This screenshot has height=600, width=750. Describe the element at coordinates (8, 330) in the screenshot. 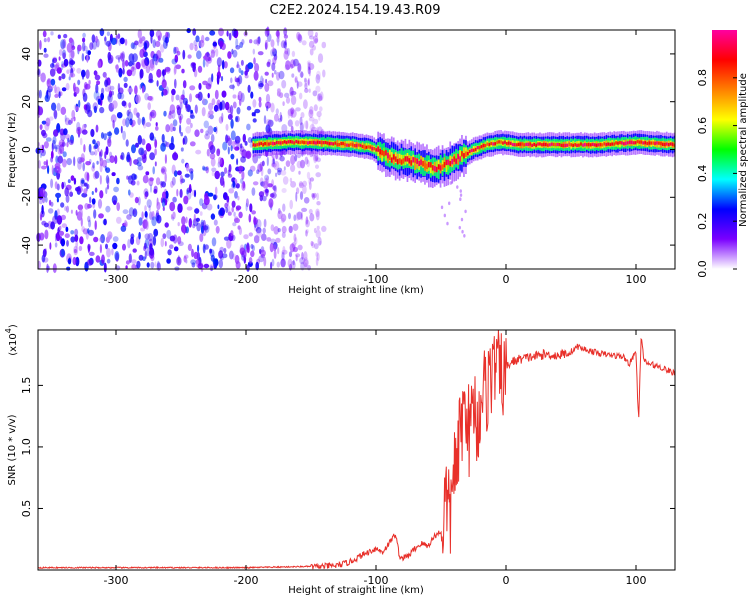

I see `snr-y-multiplier-exp: 4` at that location.